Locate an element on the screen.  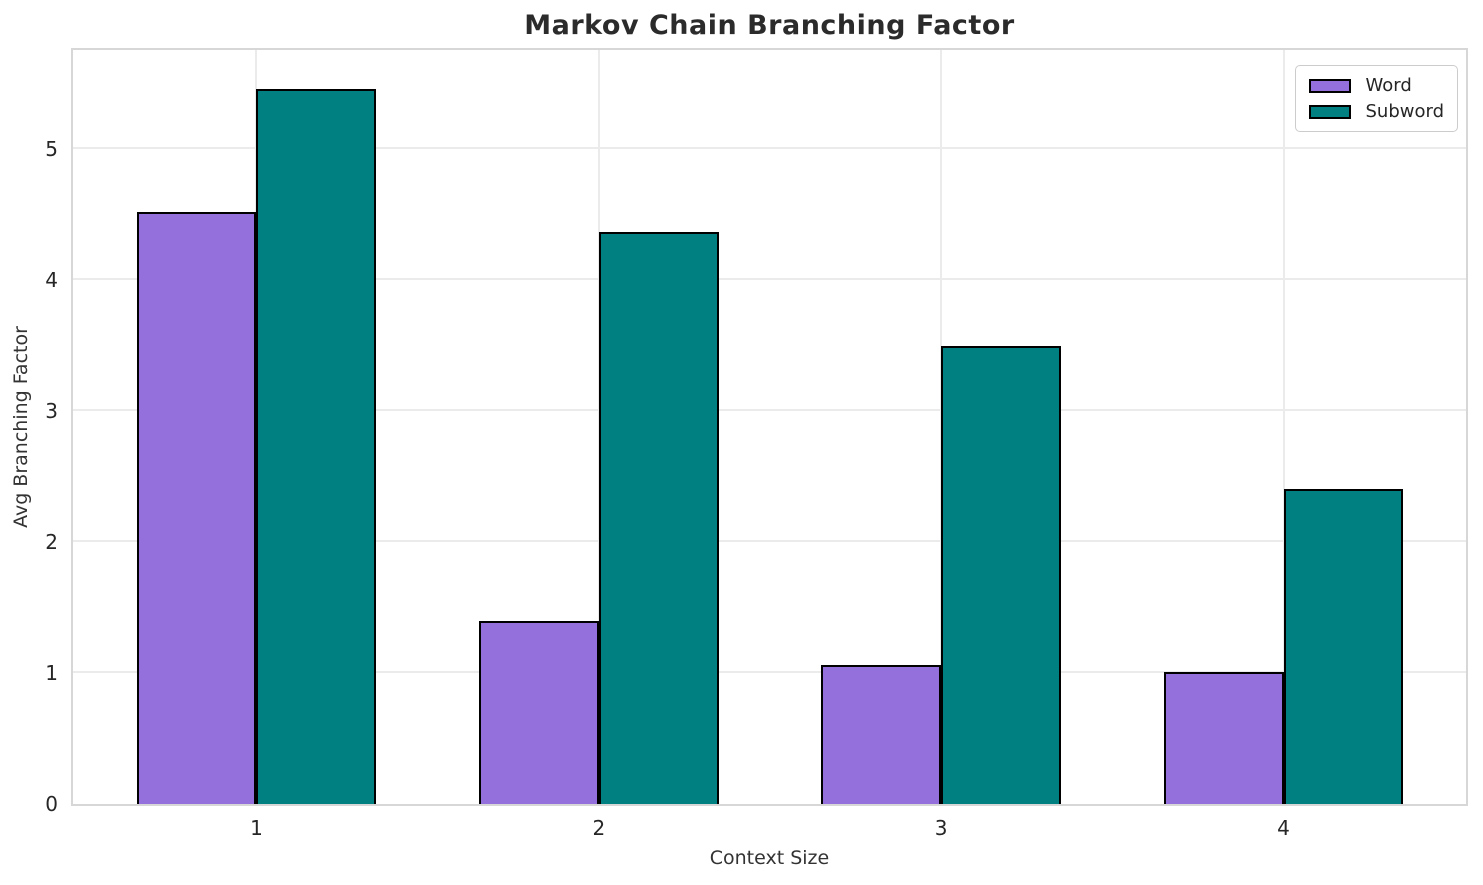
legend-item-subword: Subword is located at coordinates (1376, 111).